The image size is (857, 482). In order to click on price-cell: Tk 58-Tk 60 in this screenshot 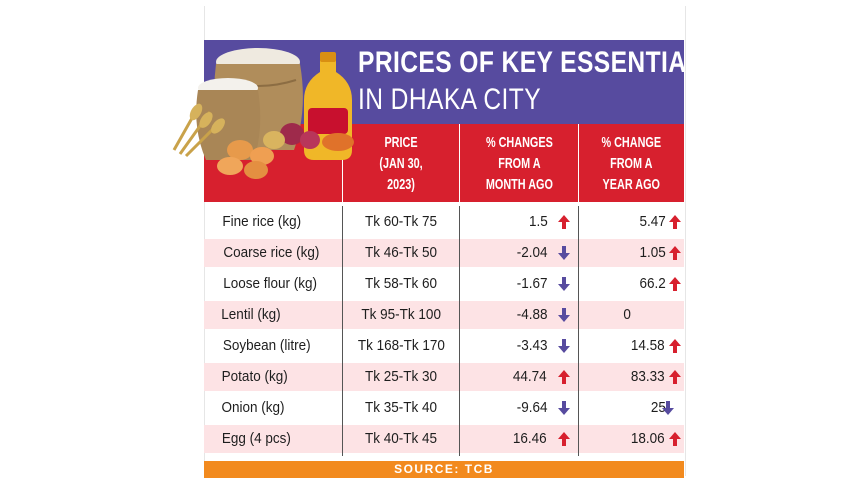, I will do `click(401, 284)`.